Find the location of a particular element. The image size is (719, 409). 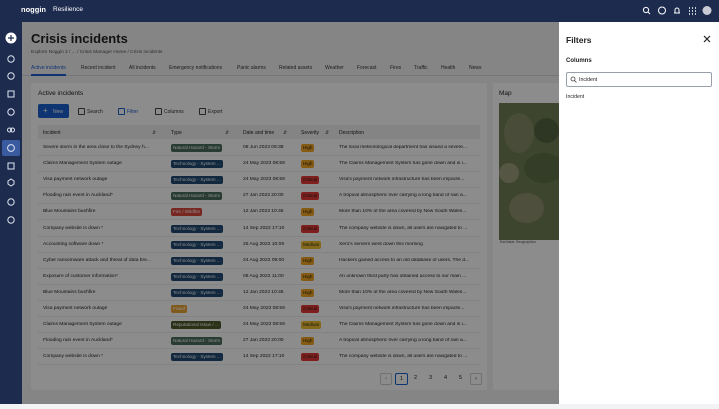

incident-name: Flooding rain event in Auckland* is located at coordinates (78, 341).